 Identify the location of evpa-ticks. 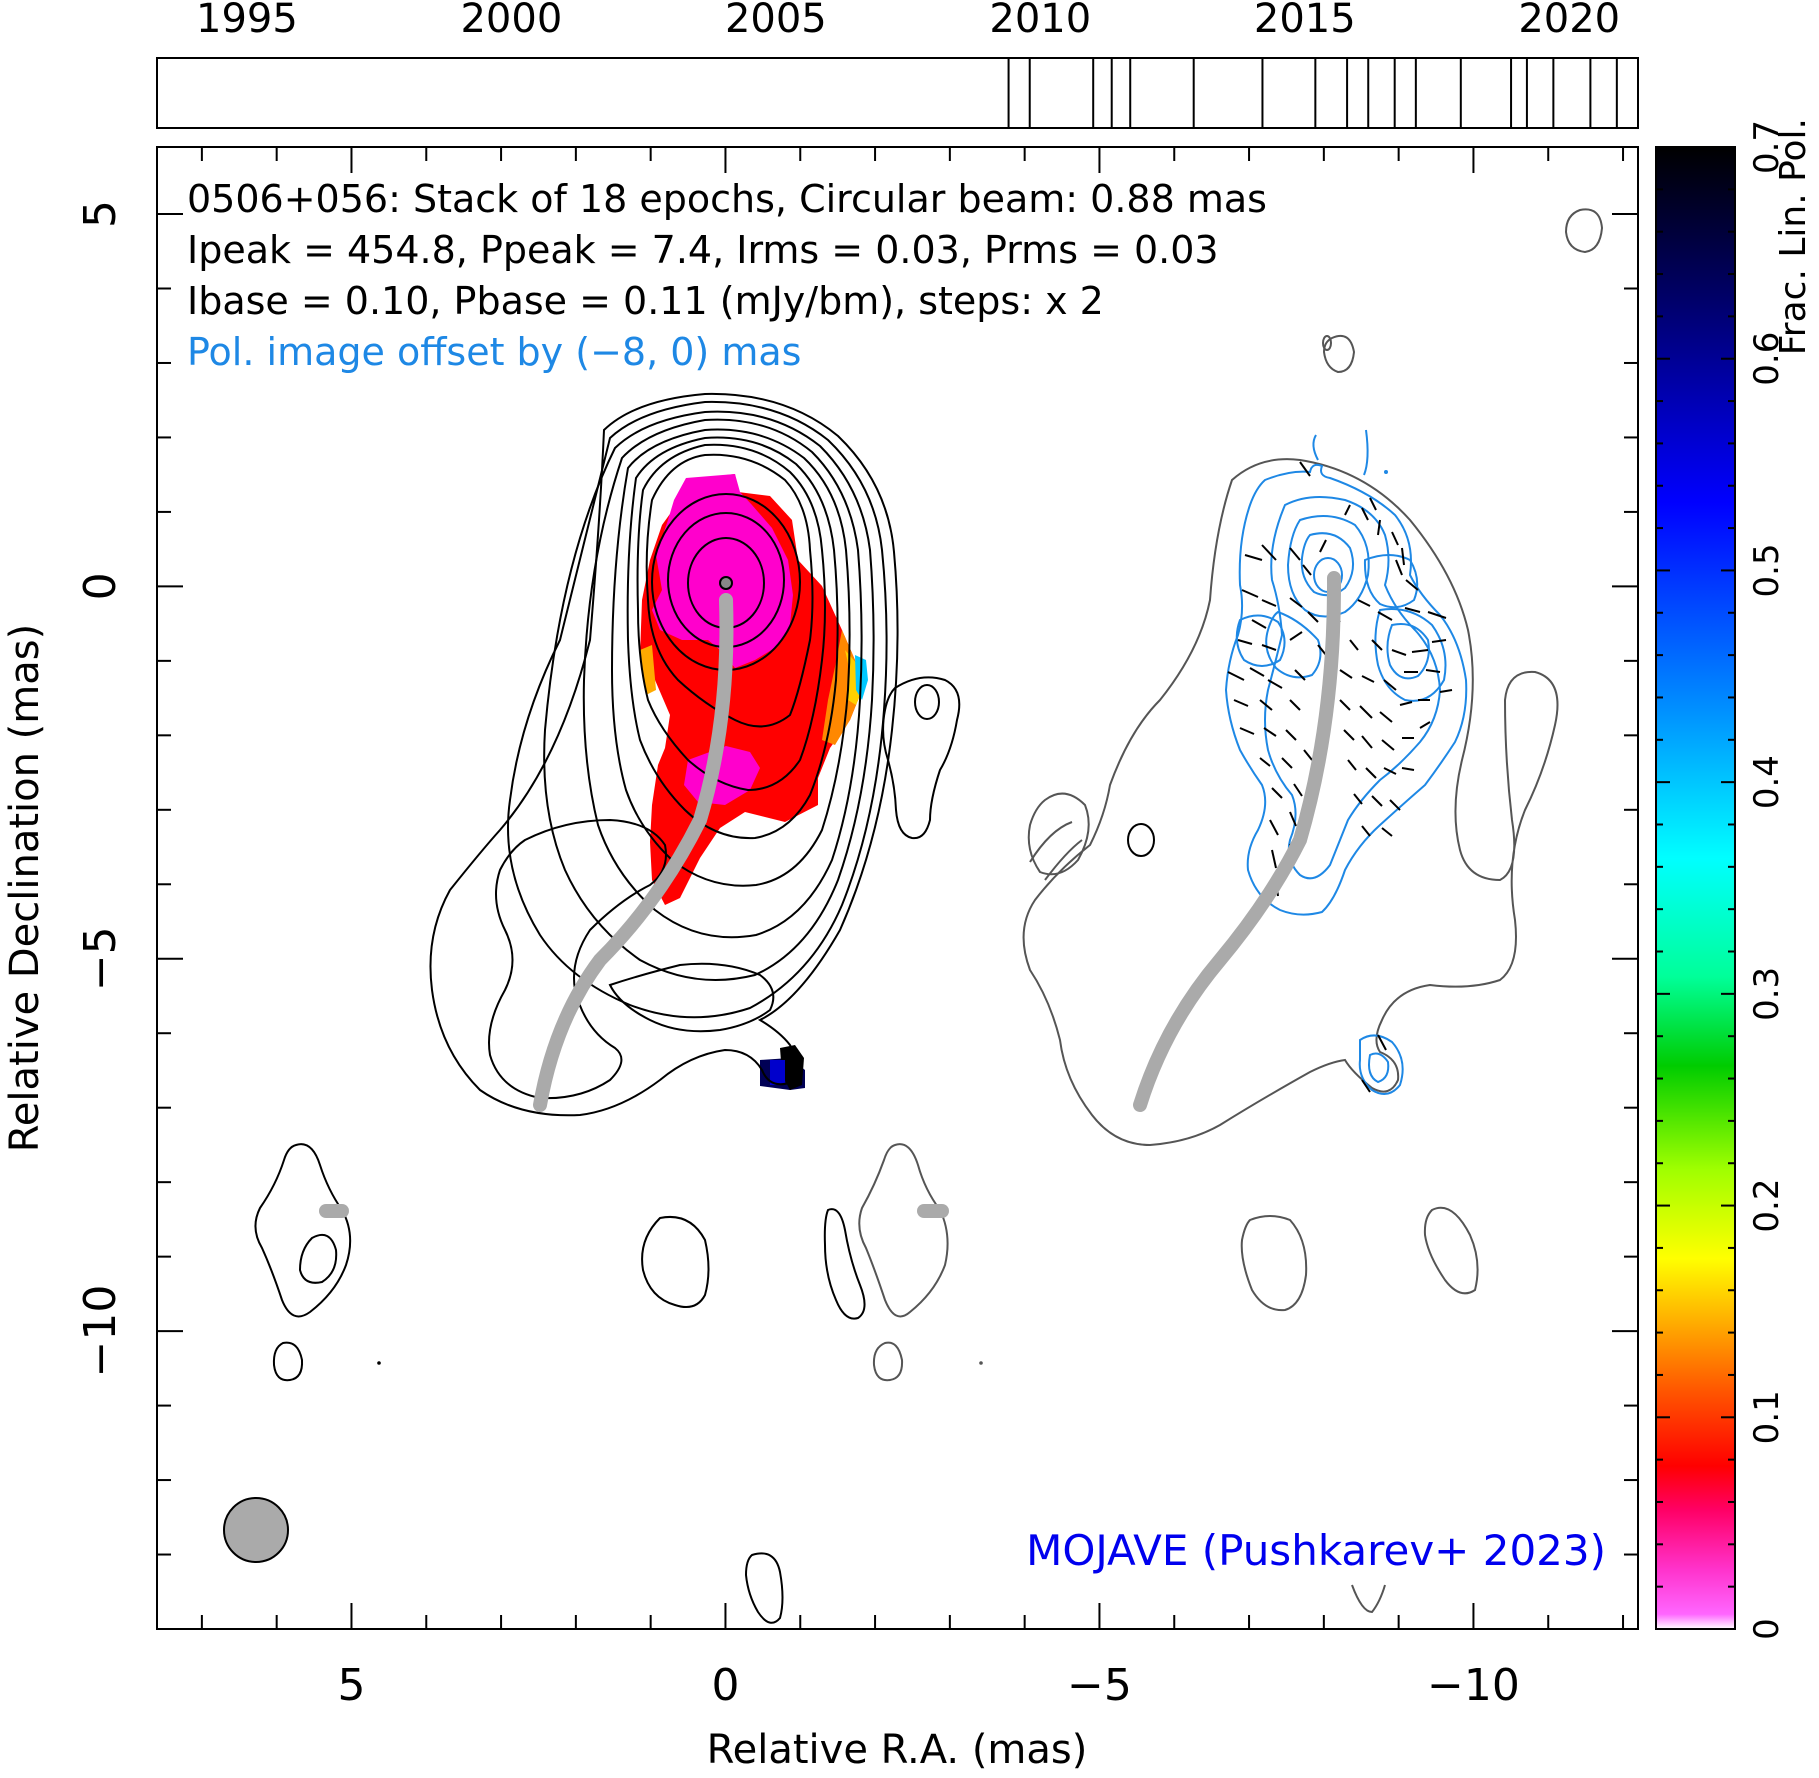
(1340, 777).